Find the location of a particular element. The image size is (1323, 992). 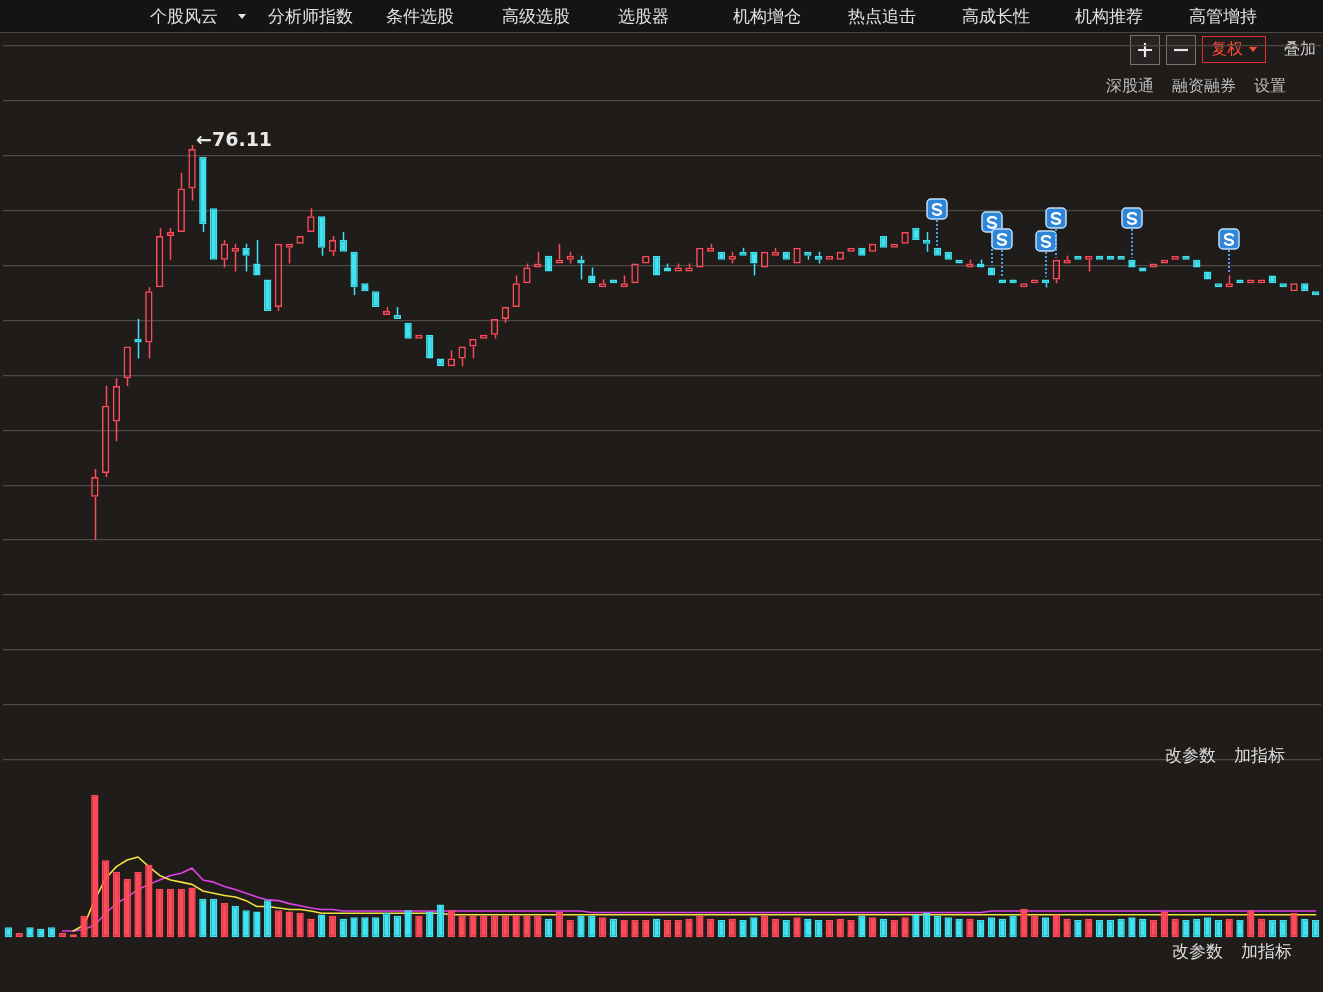

text: 高成长性 is located at coordinates (996, 16).